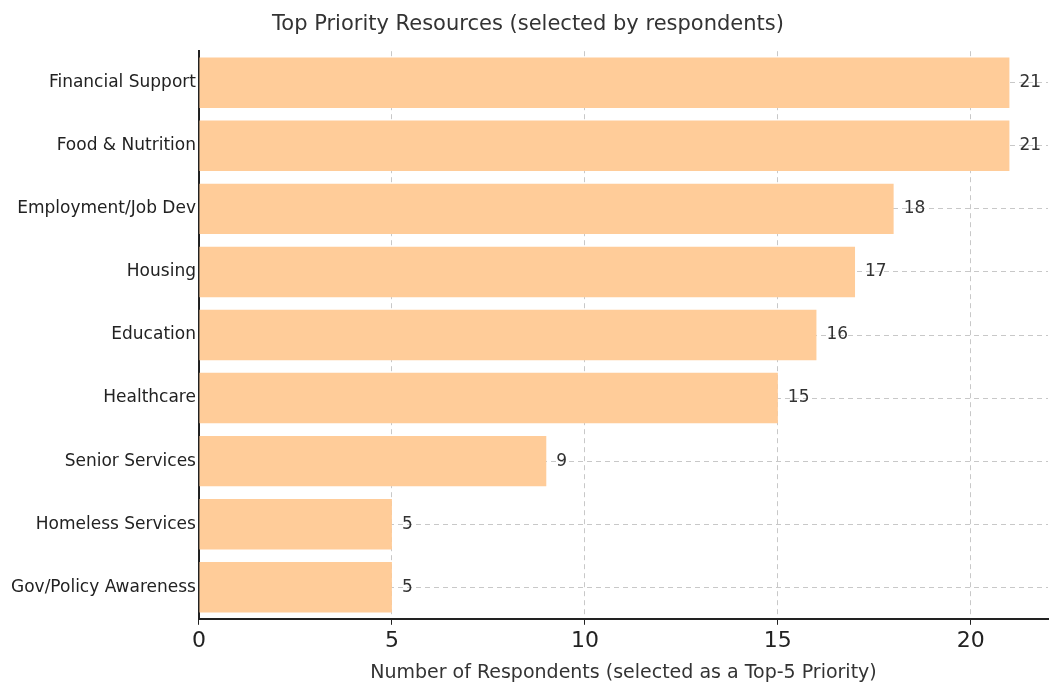 The image size is (1060, 696). Describe the element at coordinates (876, 270) in the screenshot. I see `data-label: 17` at that location.